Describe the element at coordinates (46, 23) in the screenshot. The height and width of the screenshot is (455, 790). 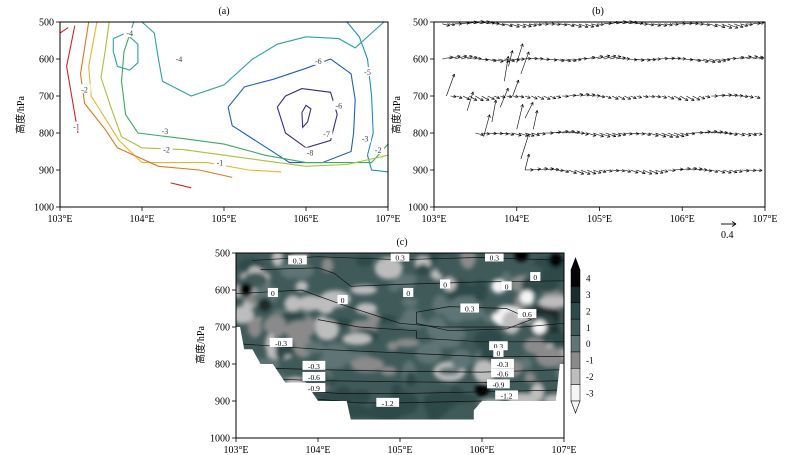
I see `panel-a-y-tick-label: 500` at that location.